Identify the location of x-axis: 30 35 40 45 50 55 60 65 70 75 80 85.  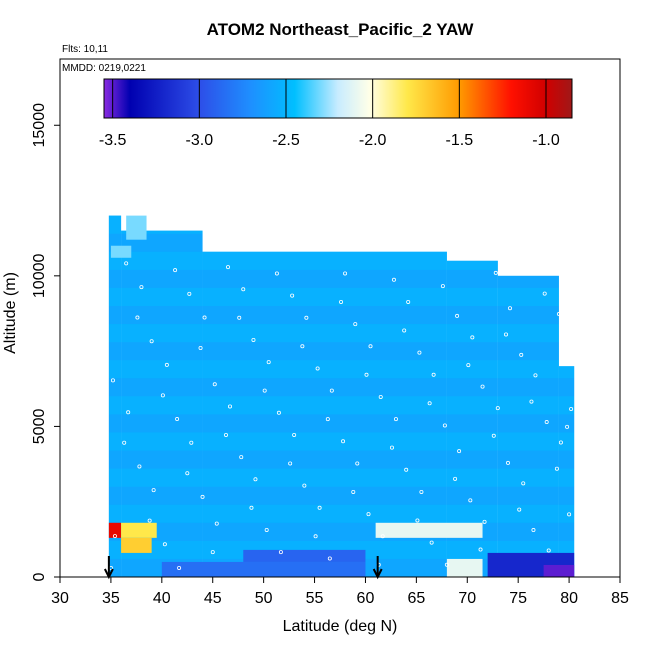
(340, 592).